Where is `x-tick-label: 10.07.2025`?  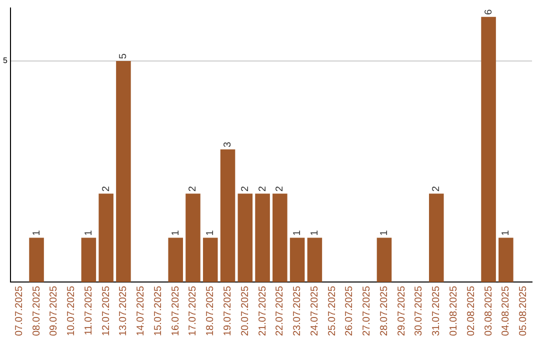 x-tick-label: 10.07.2025 is located at coordinates (72, 311).